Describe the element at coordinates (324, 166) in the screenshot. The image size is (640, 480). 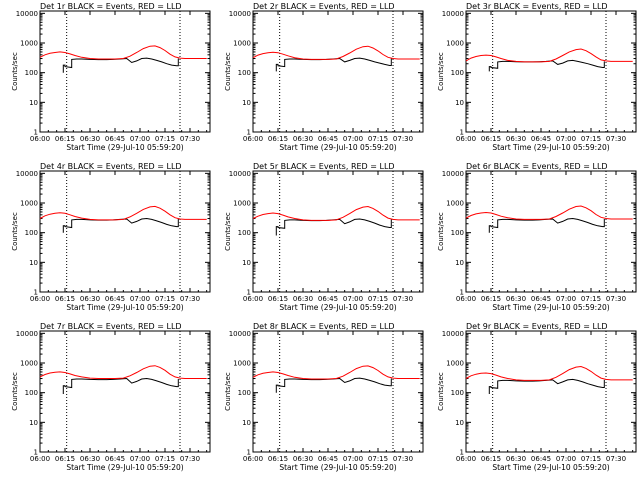
I see `panel-title: Det 5r BLACK = Events, RED = LLD` at that location.